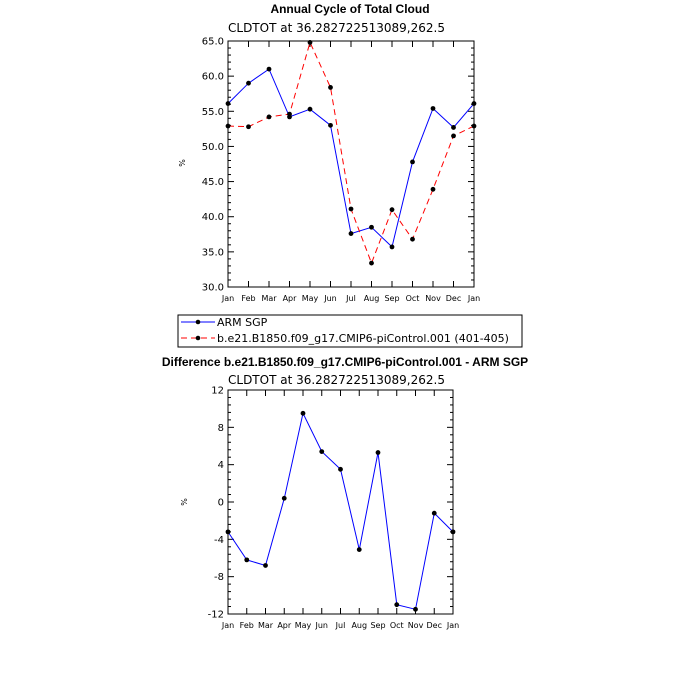  What do you see at coordinates (269, 298) in the screenshot?
I see `chart1-xtick-label: Mar` at bounding box center [269, 298].